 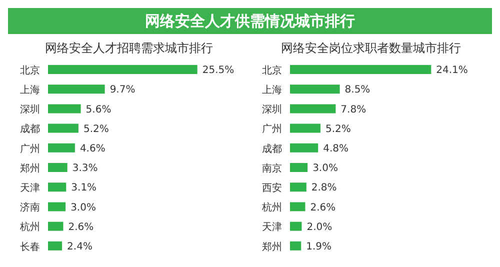 I want to click on data-label: 2.0%, so click(x=319, y=227).